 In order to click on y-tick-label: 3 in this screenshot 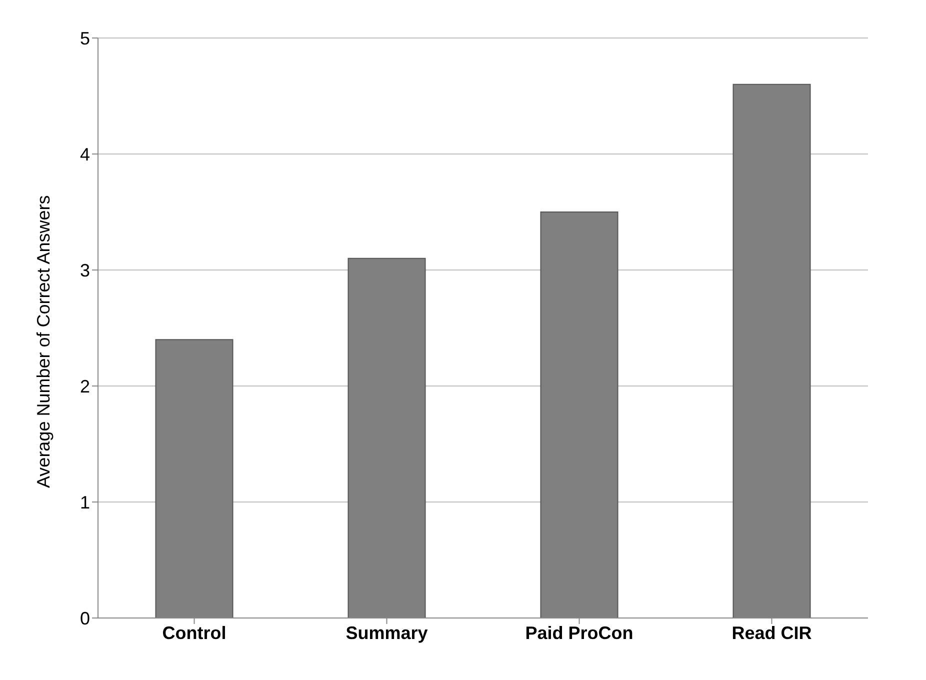, I will do `click(85, 270)`.